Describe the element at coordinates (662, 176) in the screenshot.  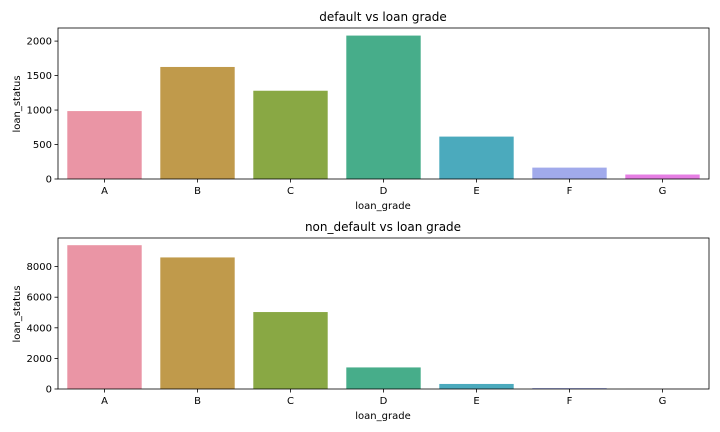
I see `bar-G` at that location.